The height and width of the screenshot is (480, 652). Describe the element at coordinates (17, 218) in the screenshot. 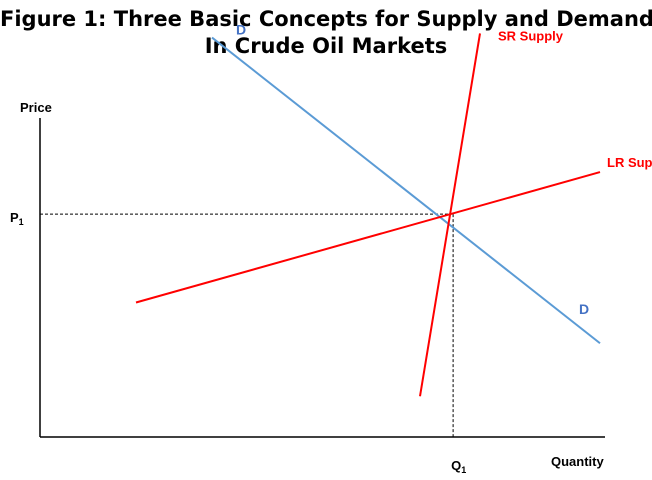

I see `equilibrium-price-label: P1` at that location.